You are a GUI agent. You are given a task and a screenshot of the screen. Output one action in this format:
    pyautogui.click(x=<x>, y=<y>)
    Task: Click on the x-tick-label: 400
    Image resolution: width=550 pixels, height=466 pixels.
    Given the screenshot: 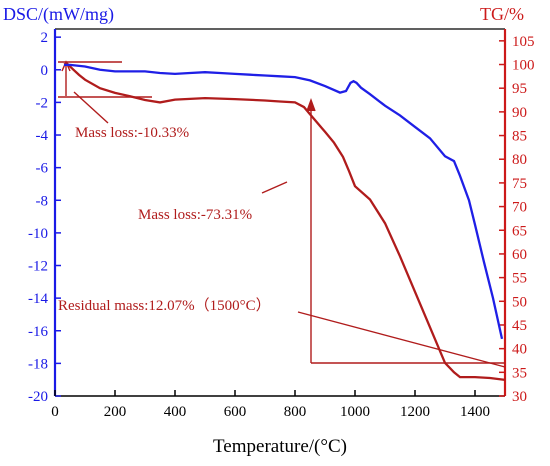 What is the action you would take?
    pyautogui.click(x=175, y=412)
    